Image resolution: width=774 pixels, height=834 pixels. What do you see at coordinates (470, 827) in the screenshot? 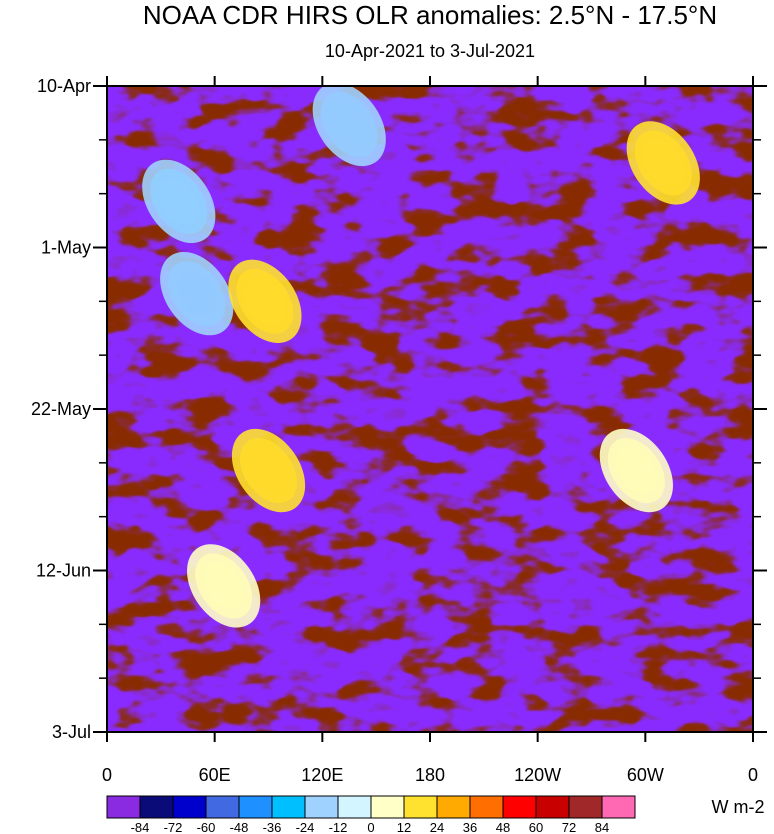
I see `colorbar-level-label: 36` at bounding box center [470, 827].